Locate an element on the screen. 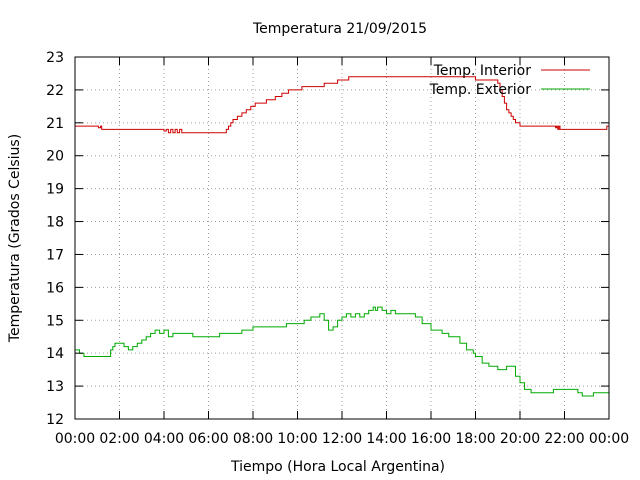 This screenshot has height=480, width=640. y-tick-labels: 12 13 14 15 16 17 18 19 20 21 22 23 is located at coordinates (55, 239).